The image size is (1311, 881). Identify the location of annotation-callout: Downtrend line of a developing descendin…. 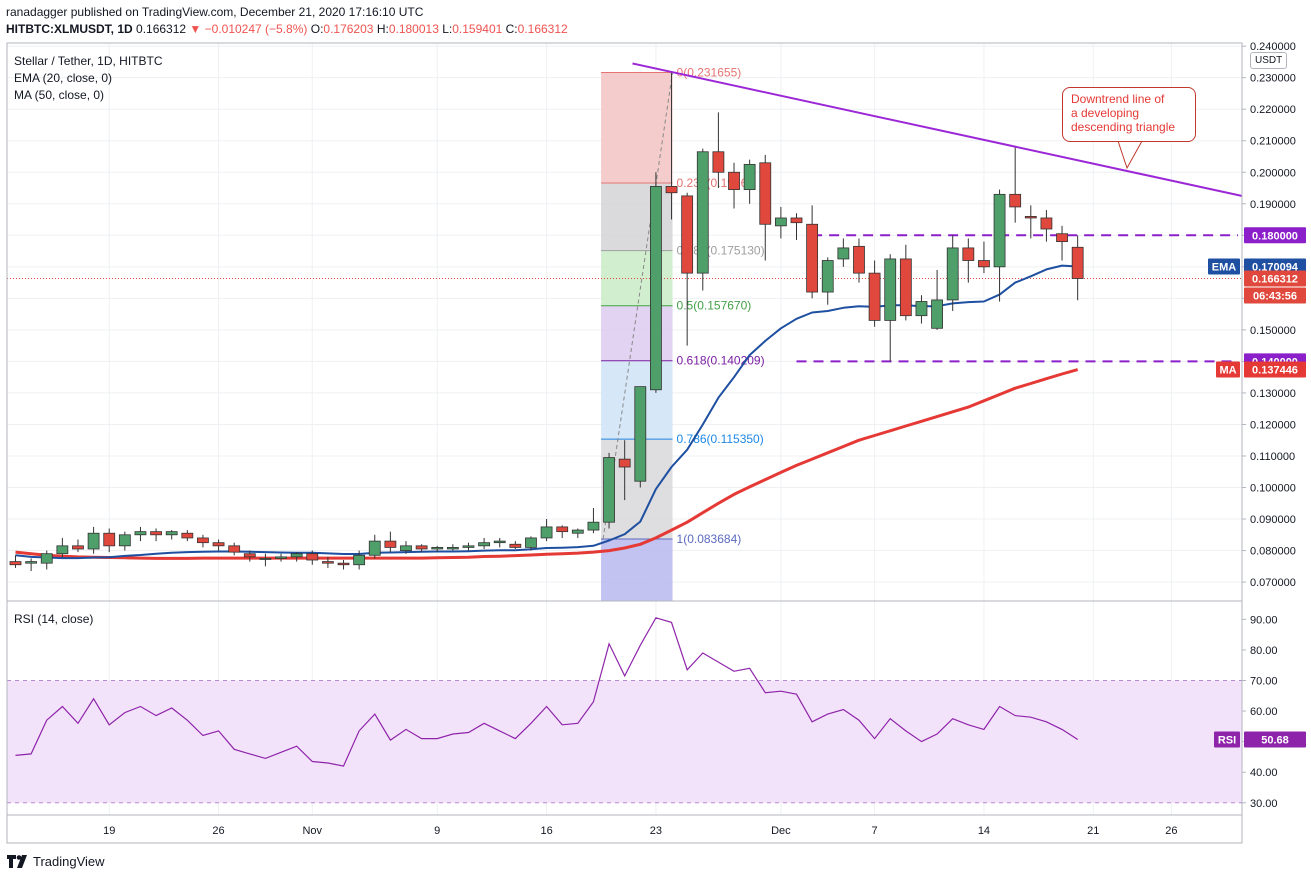
(1129, 114).